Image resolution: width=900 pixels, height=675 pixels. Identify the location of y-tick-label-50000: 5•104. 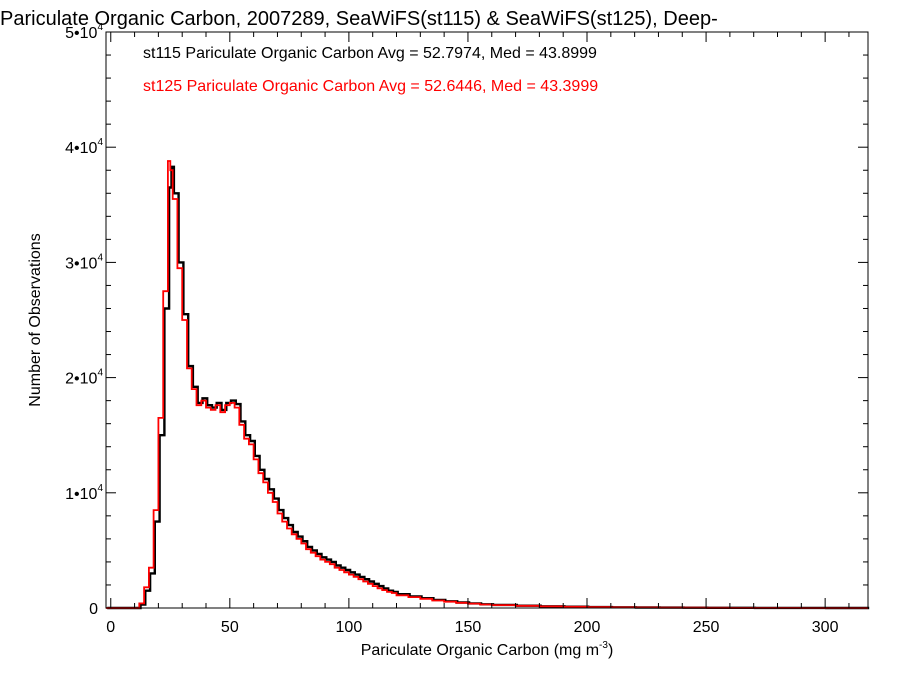
(84, 32).